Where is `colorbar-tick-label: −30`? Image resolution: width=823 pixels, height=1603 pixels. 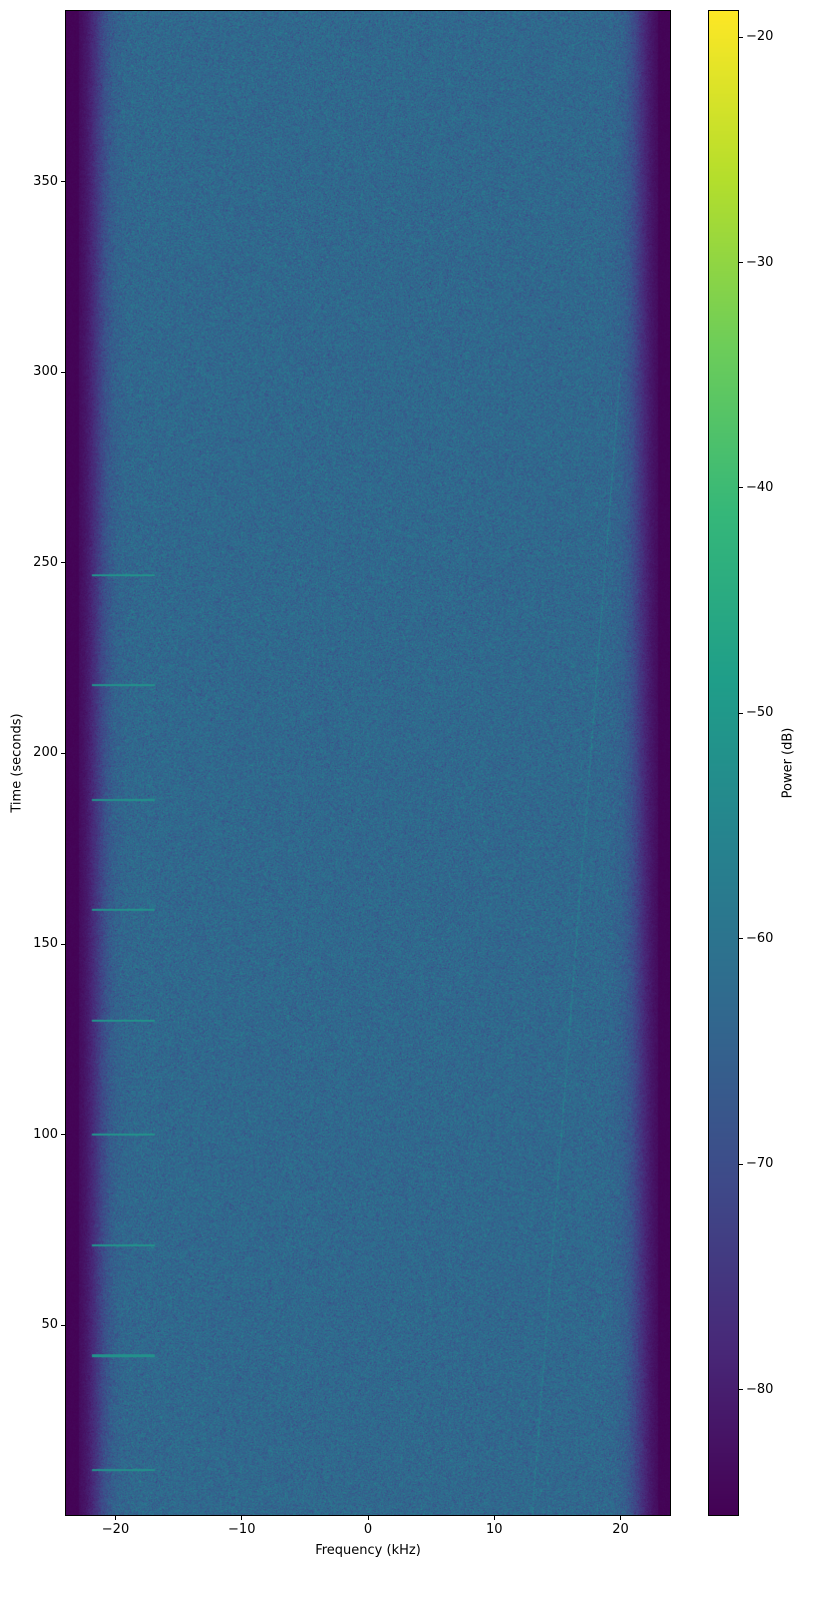
colorbar-tick-label: −30 is located at coordinates (760, 262).